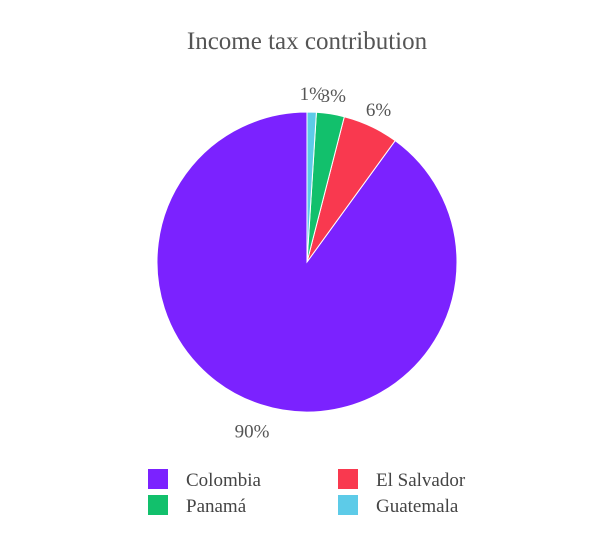 This screenshot has width=614, height=556. Describe the element at coordinates (311, 187) in the screenshot. I see `pie-slice-guatemala` at that location.